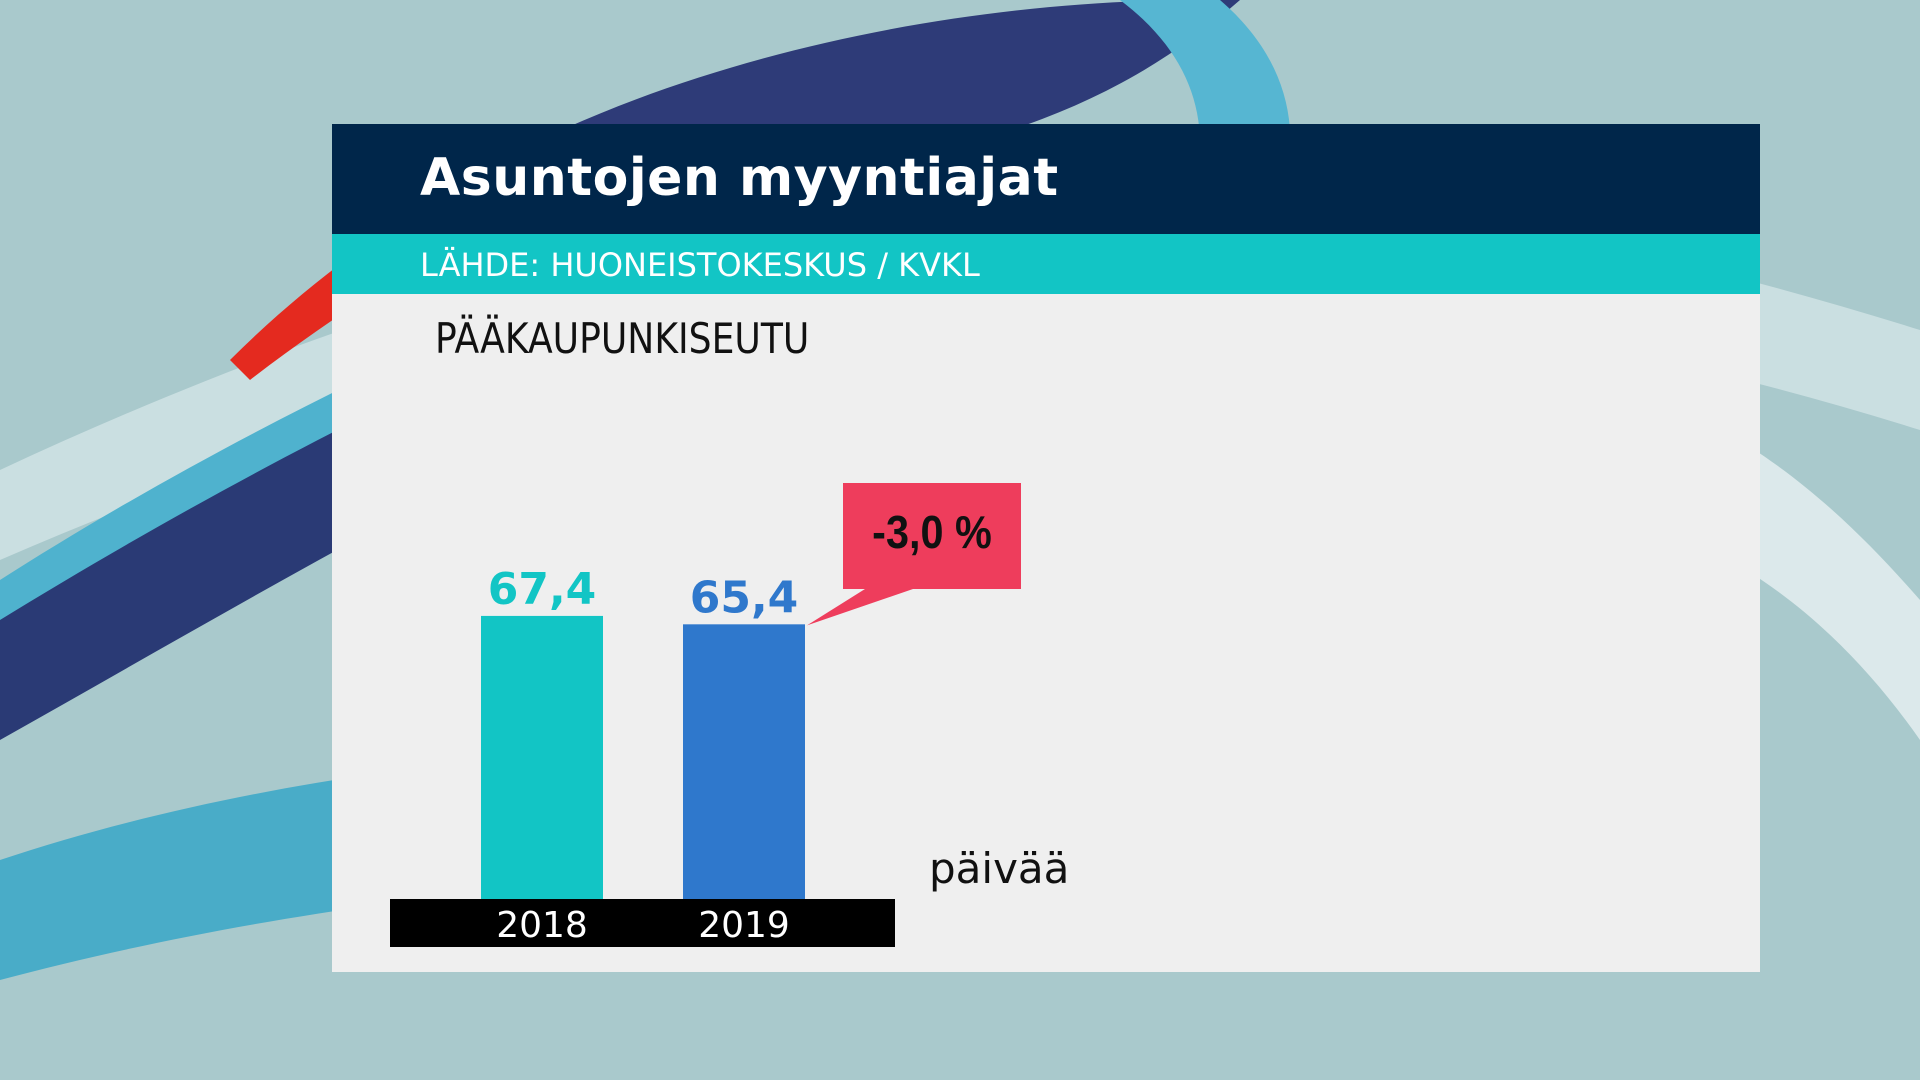 This screenshot has width=1920, height=1080. I want to click on unit-label: päivää, so click(999, 868).